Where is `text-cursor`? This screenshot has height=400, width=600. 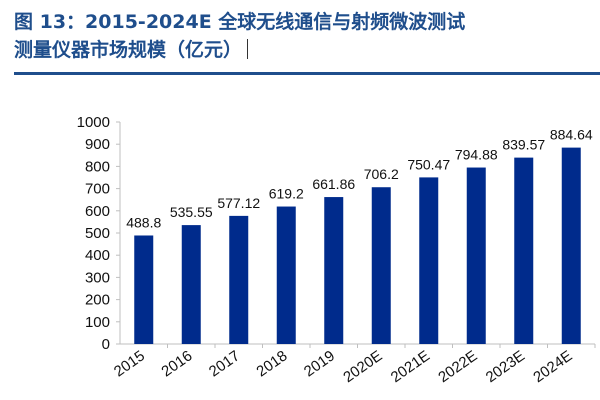 text-cursor is located at coordinates (248, 49).